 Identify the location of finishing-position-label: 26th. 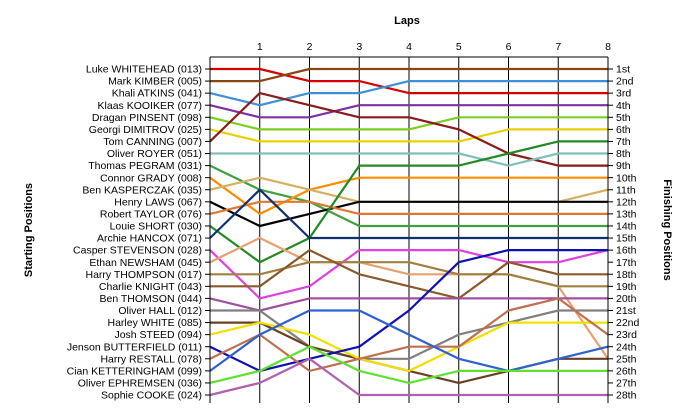
(626, 371).